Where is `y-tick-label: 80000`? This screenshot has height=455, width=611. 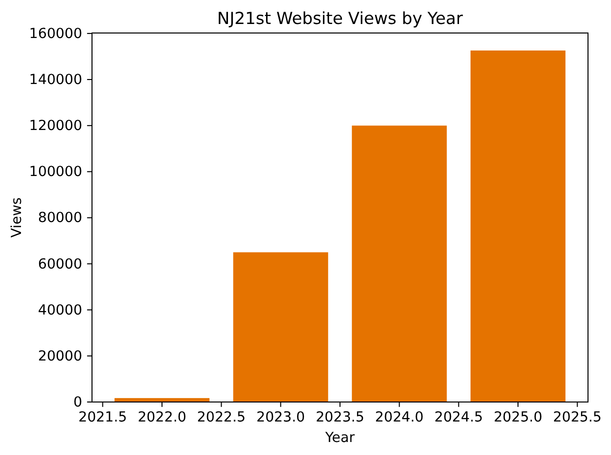
y-tick-label: 80000 is located at coordinates (60, 218).